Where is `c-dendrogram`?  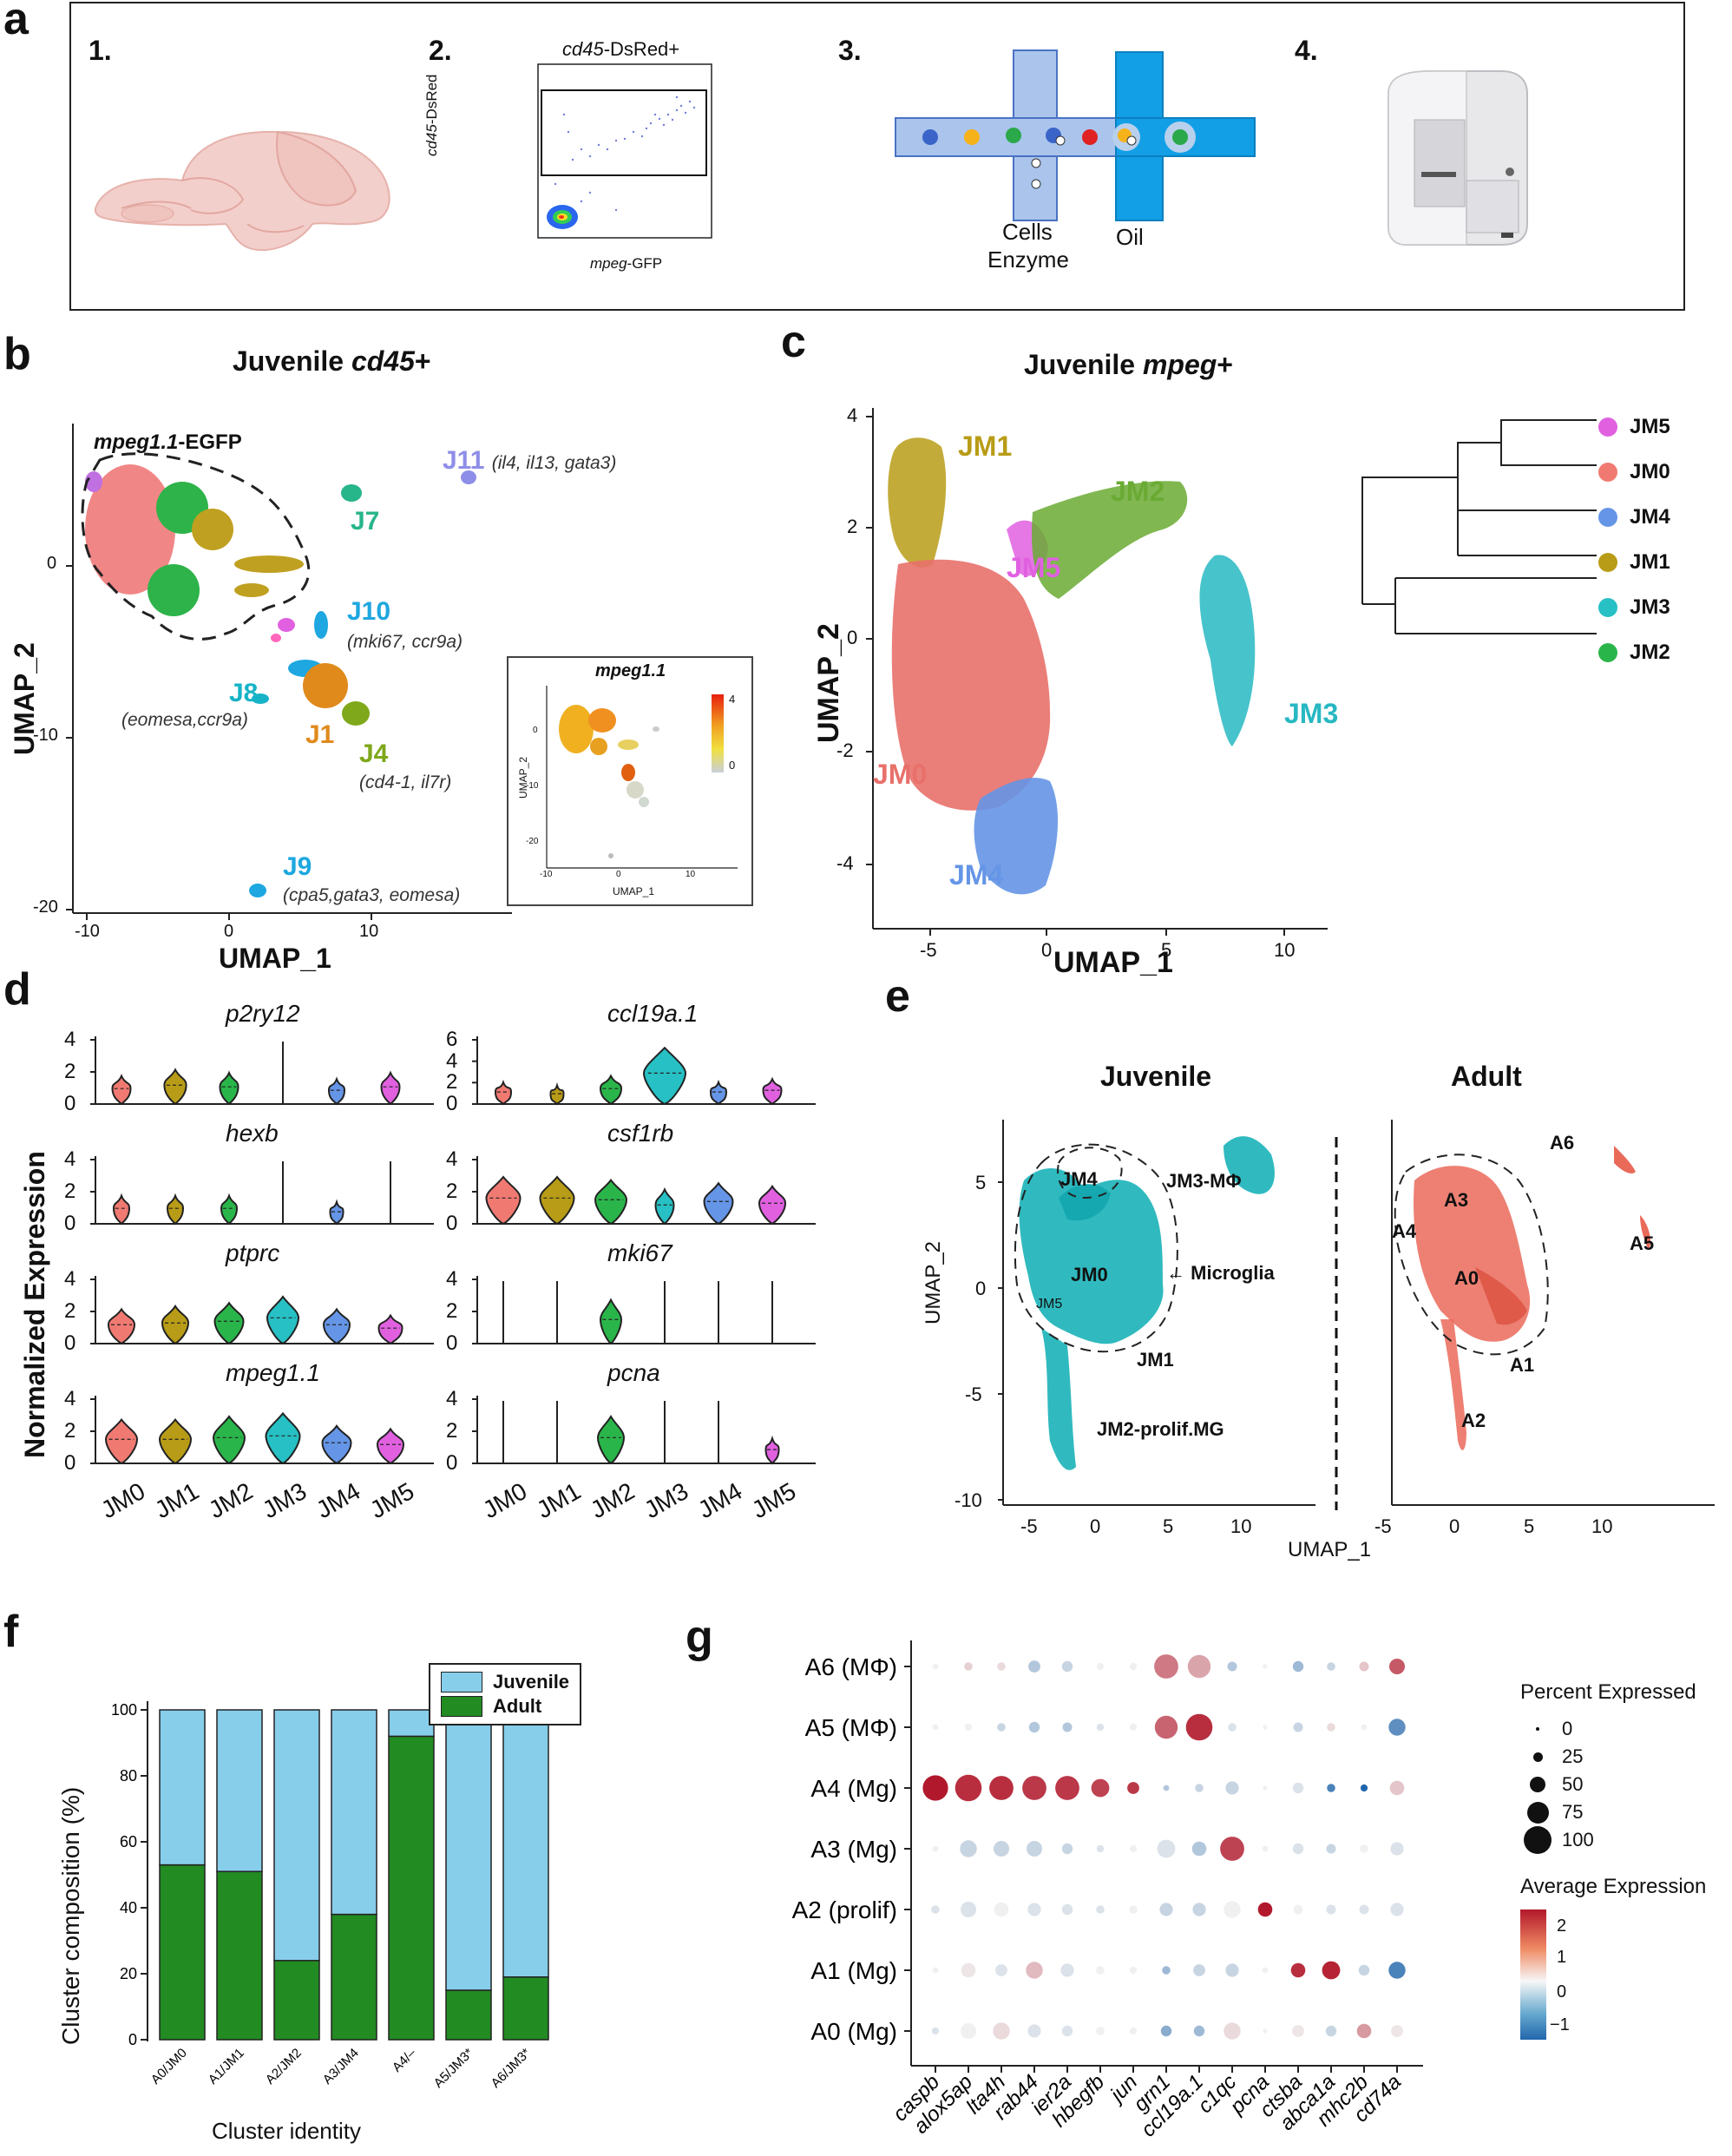 c-dendrogram is located at coordinates (1479, 526).